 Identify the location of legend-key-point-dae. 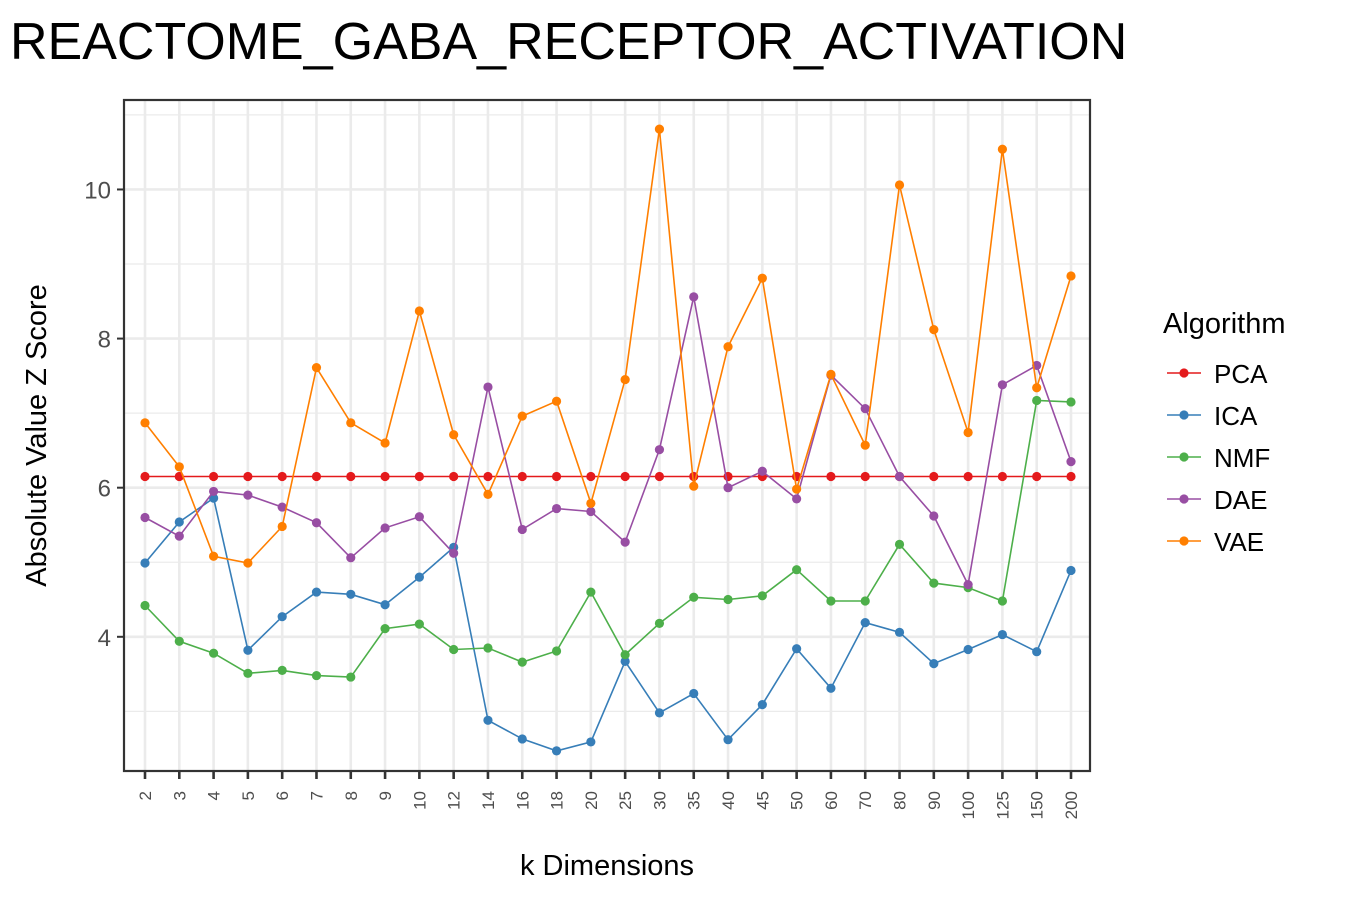
(1184, 499).